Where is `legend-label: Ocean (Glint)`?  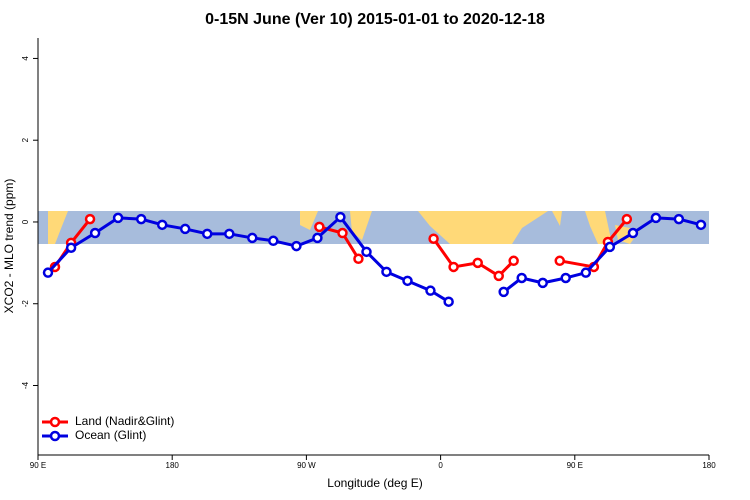
legend-label: Ocean (Glint) is located at coordinates (110, 435).